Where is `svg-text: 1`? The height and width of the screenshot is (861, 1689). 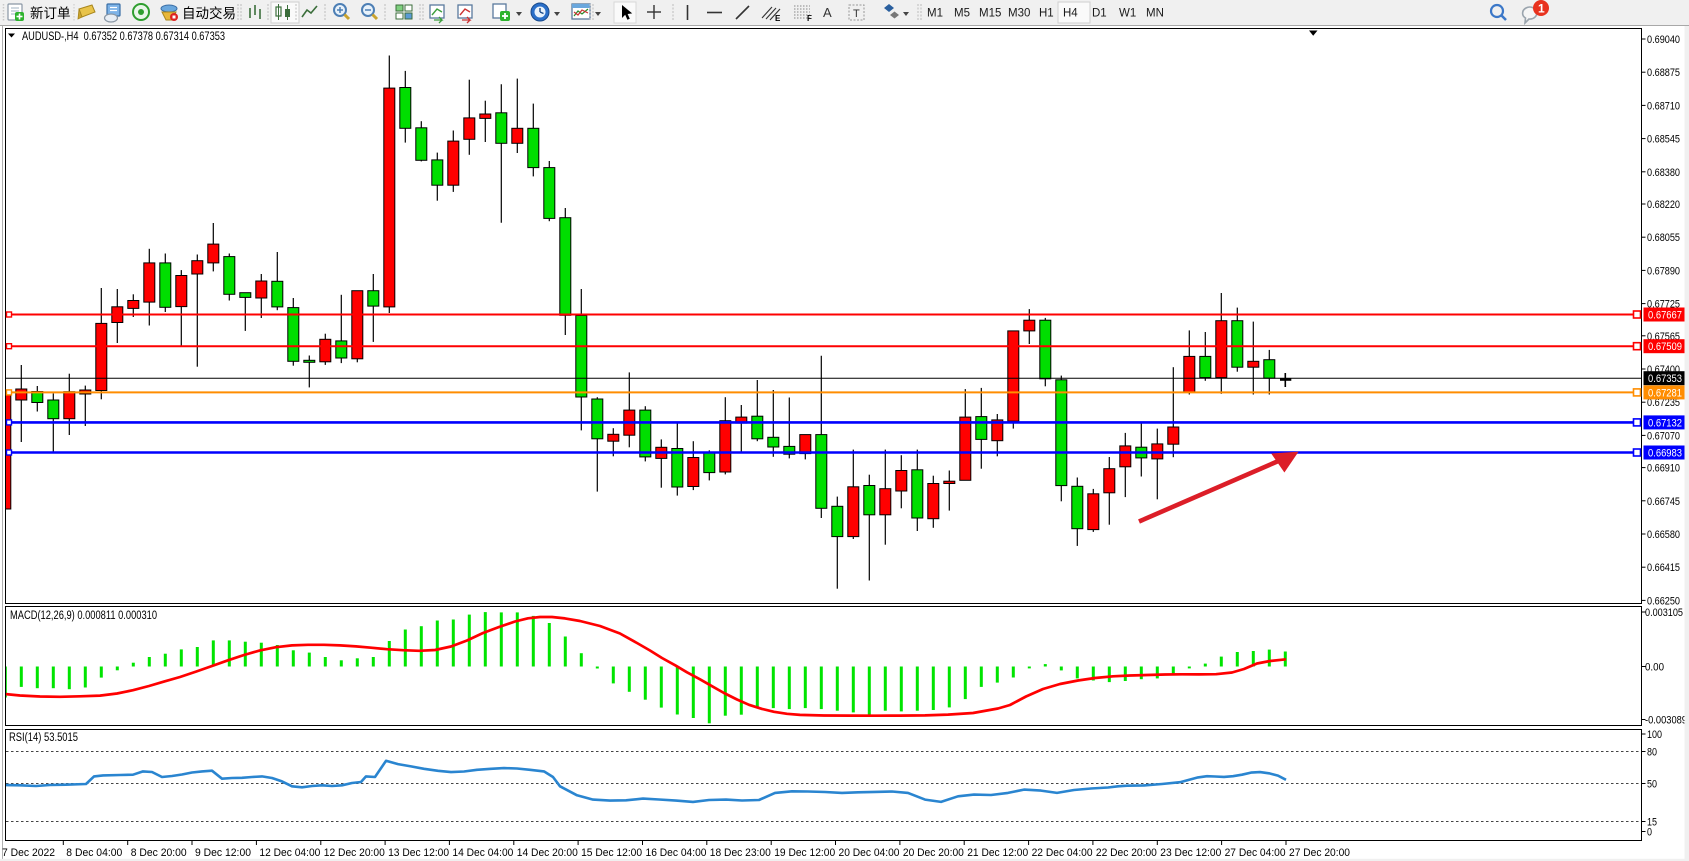 svg-text: 1 is located at coordinates (1541, 9).